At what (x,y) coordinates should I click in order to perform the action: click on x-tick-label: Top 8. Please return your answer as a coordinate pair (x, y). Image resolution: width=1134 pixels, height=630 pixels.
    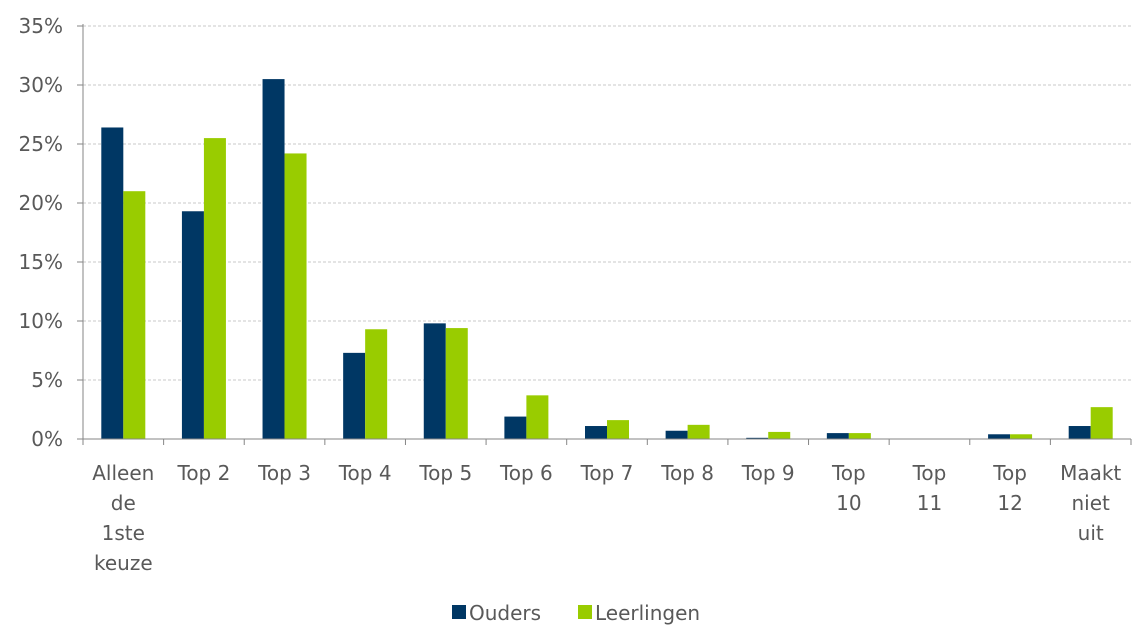
    Looking at the image, I should click on (687, 473).